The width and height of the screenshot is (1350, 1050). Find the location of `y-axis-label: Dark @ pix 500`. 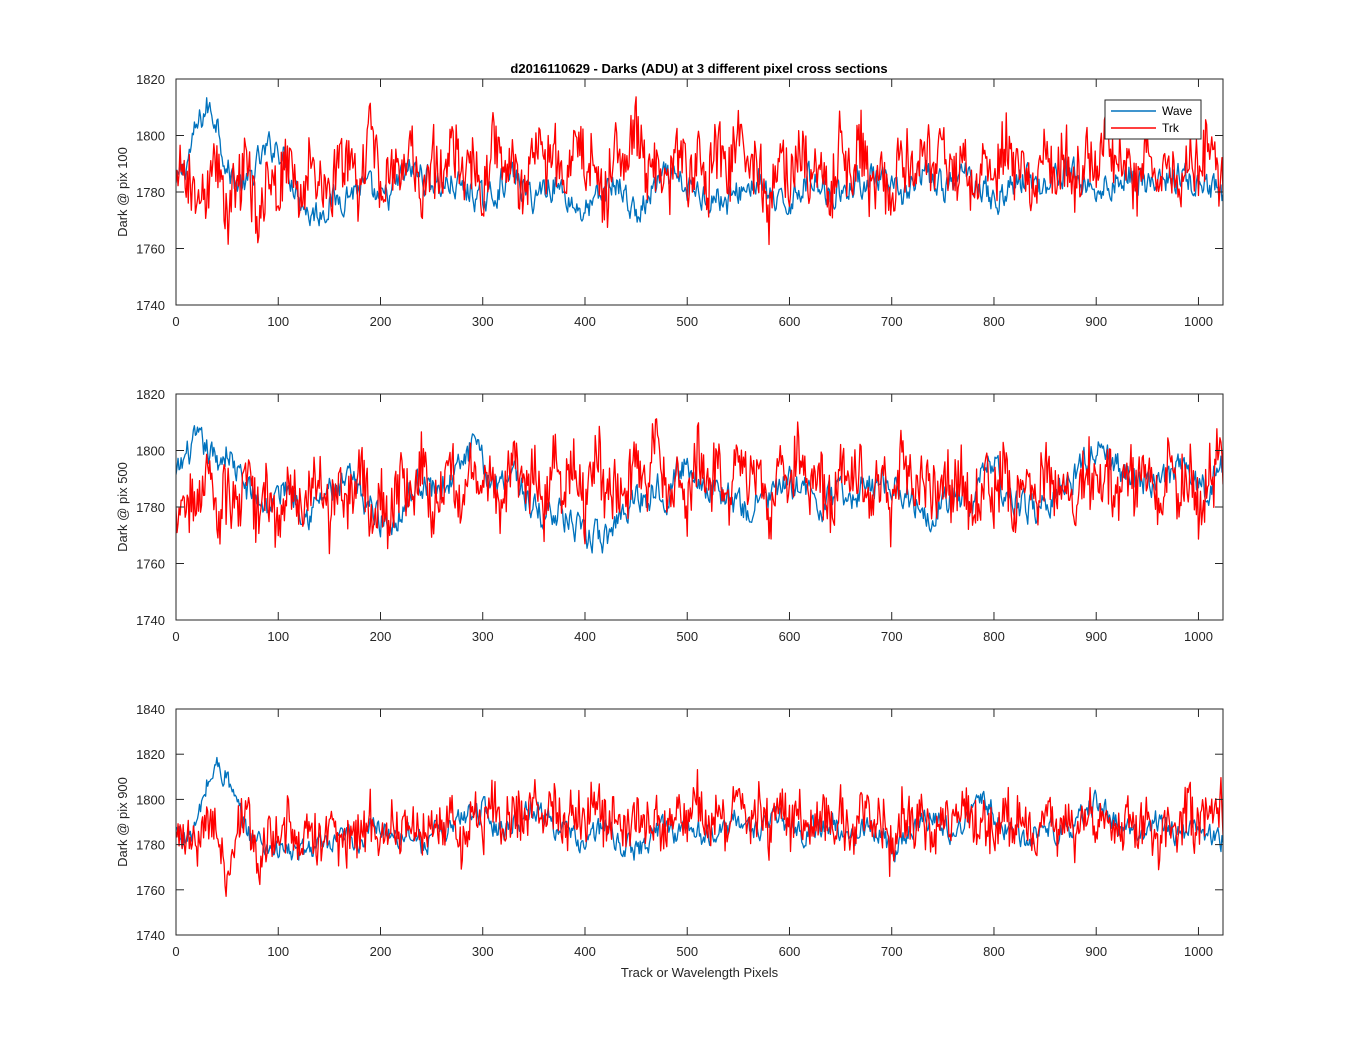

y-axis-label: Dark @ pix 500 is located at coordinates (122, 507).